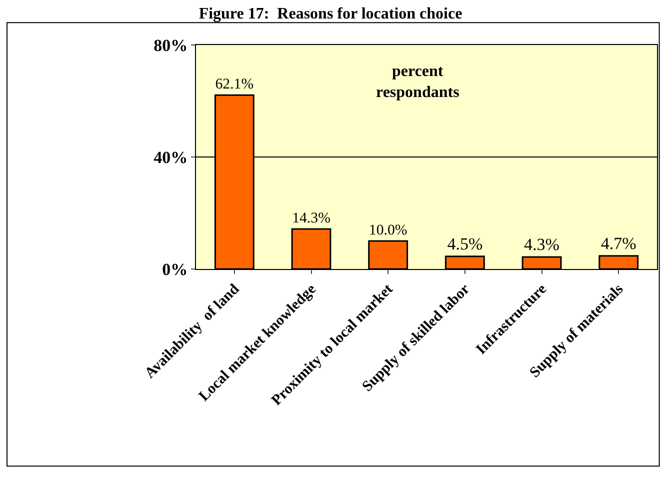  I want to click on y-tick-label: 40%, so click(171, 157).